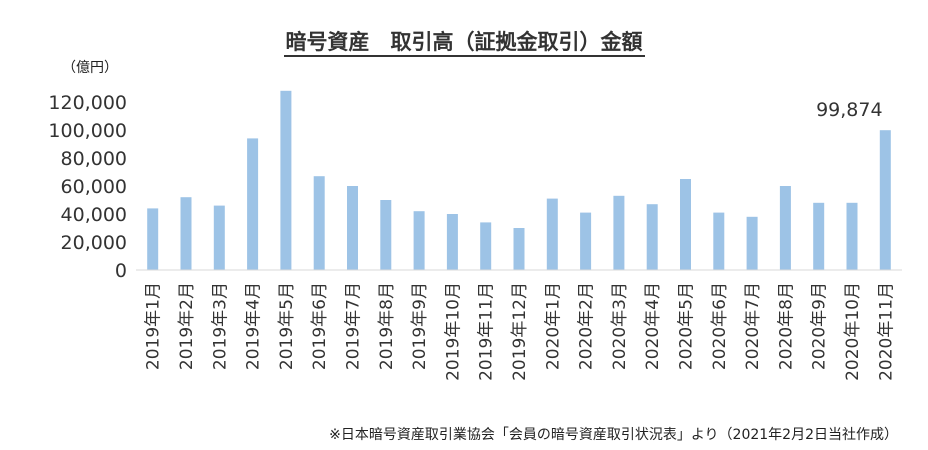 The image size is (928, 450). Describe the element at coordinates (420, 326) in the screenshot. I see `x-tick-label: 2019年9月` at that location.